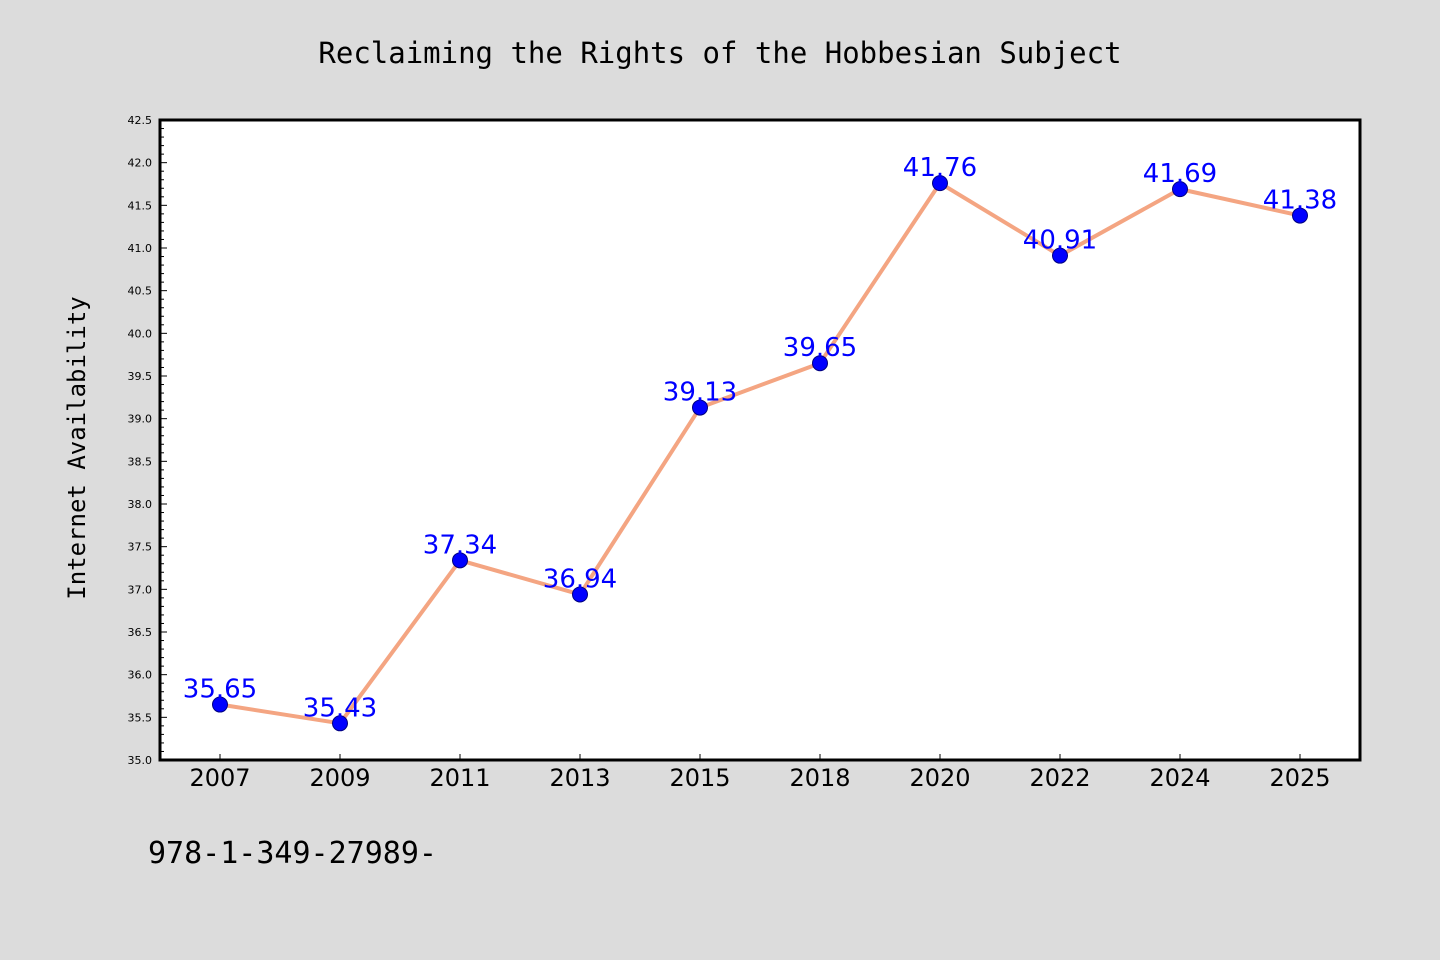  What do you see at coordinates (140, 205) in the screenshot?
I see `y-tick-label: 41.5` at bounding box center [140, 205].